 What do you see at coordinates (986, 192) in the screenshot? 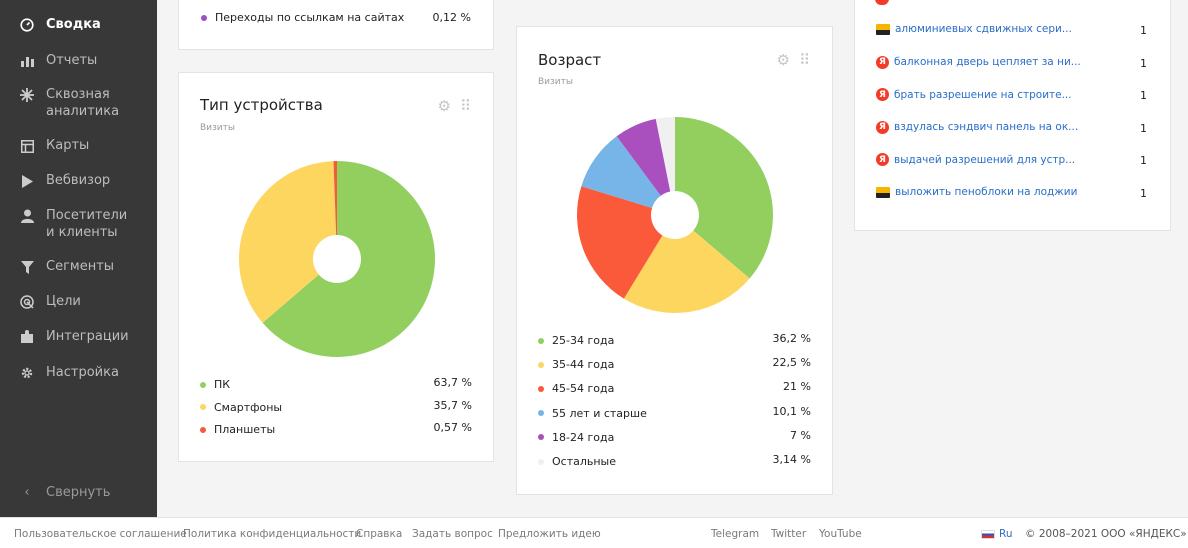
I see `search-phrase-link: выложить пеноблоки на лоджии` at bounding box center [986, 192].